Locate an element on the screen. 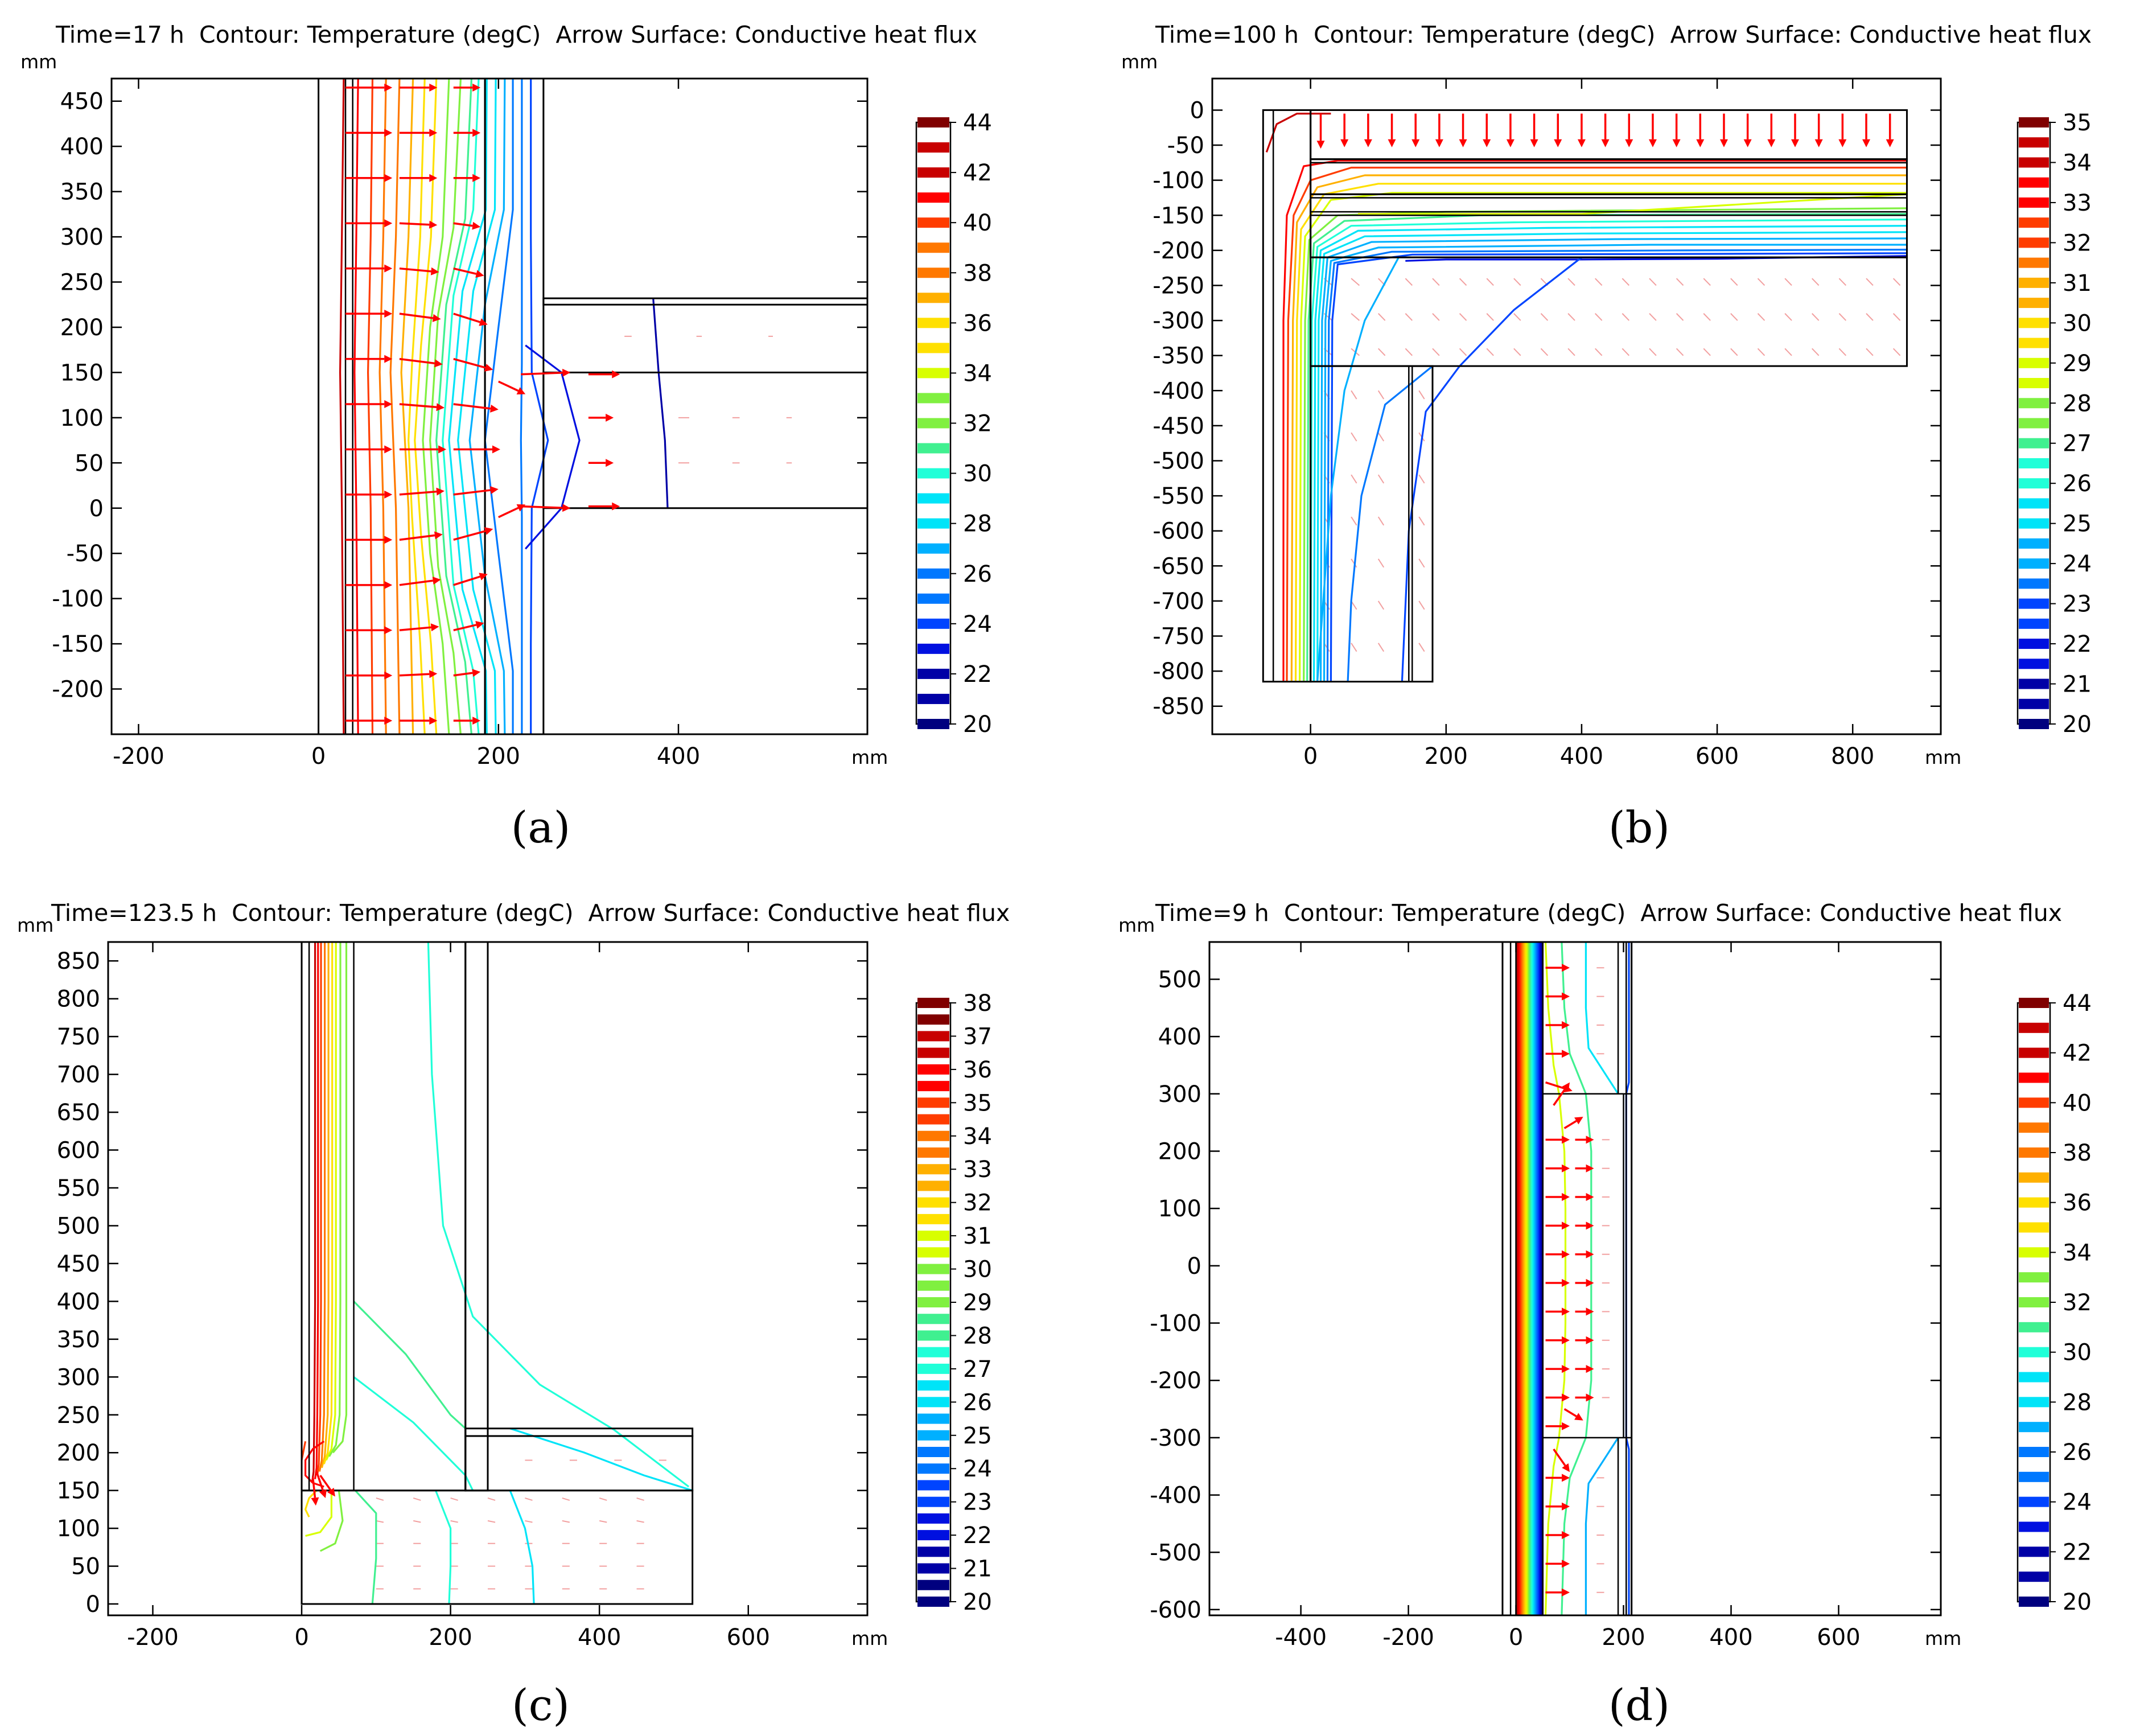  colorbar-label: 26 is located at coordinates (2077, 1452).